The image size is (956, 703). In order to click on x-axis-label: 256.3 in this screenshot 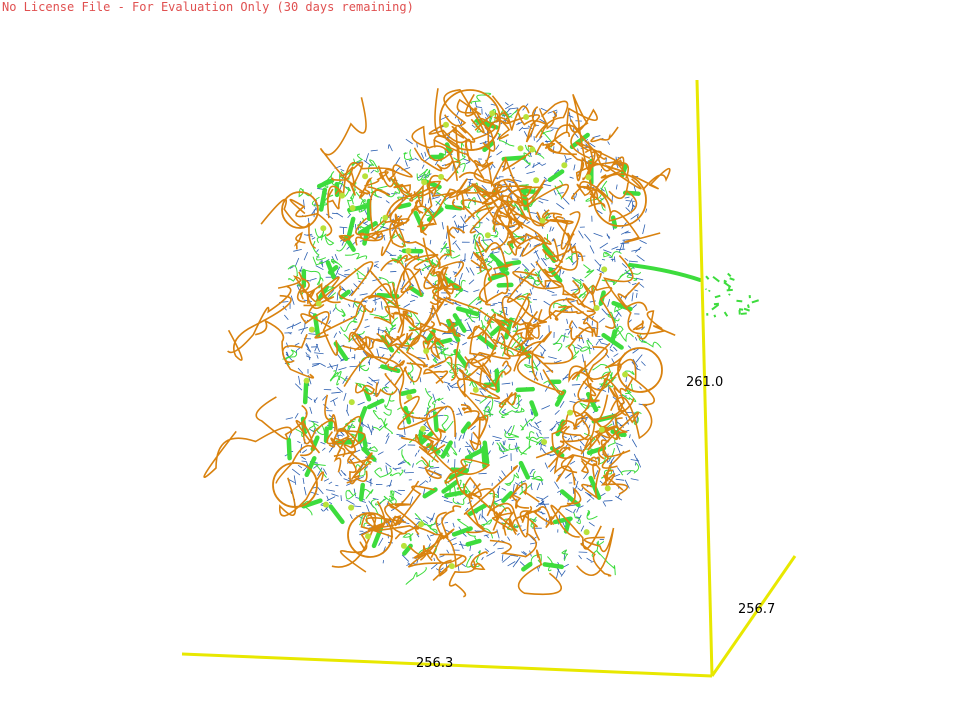, I will do `click(434, 663)`.